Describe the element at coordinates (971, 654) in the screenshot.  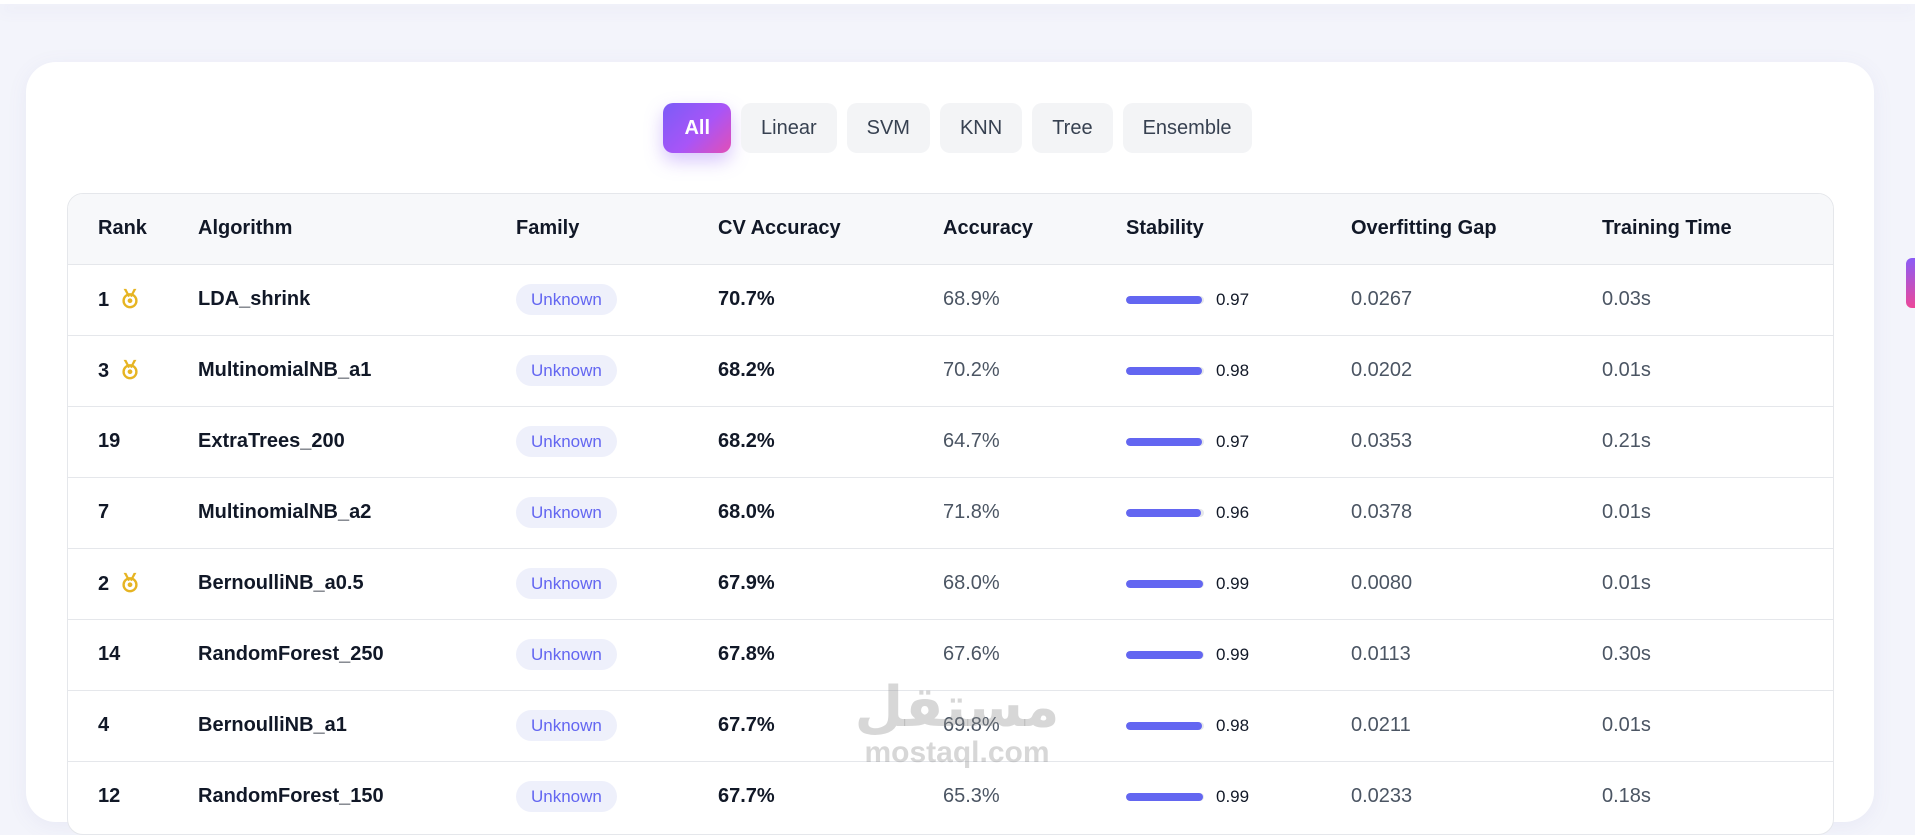
I see `accuracy-value: 67.6%` at that location.